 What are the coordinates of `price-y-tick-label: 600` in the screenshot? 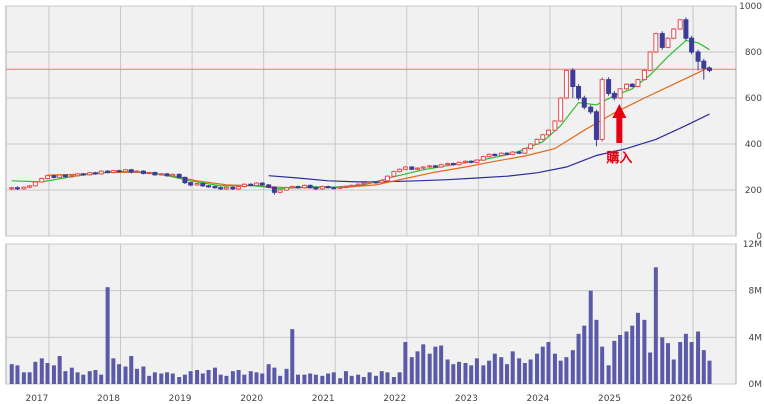 It's located at (753, 99).